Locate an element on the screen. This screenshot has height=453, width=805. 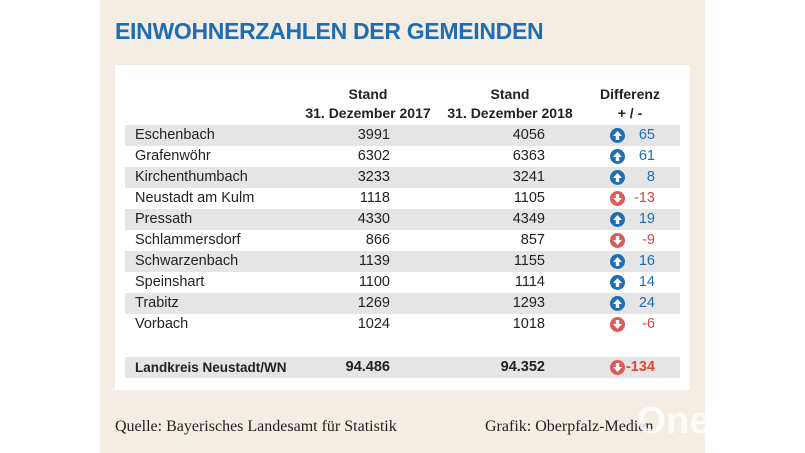
name-cell: Neustadt am Kulm is located at coordinates (195, 198).